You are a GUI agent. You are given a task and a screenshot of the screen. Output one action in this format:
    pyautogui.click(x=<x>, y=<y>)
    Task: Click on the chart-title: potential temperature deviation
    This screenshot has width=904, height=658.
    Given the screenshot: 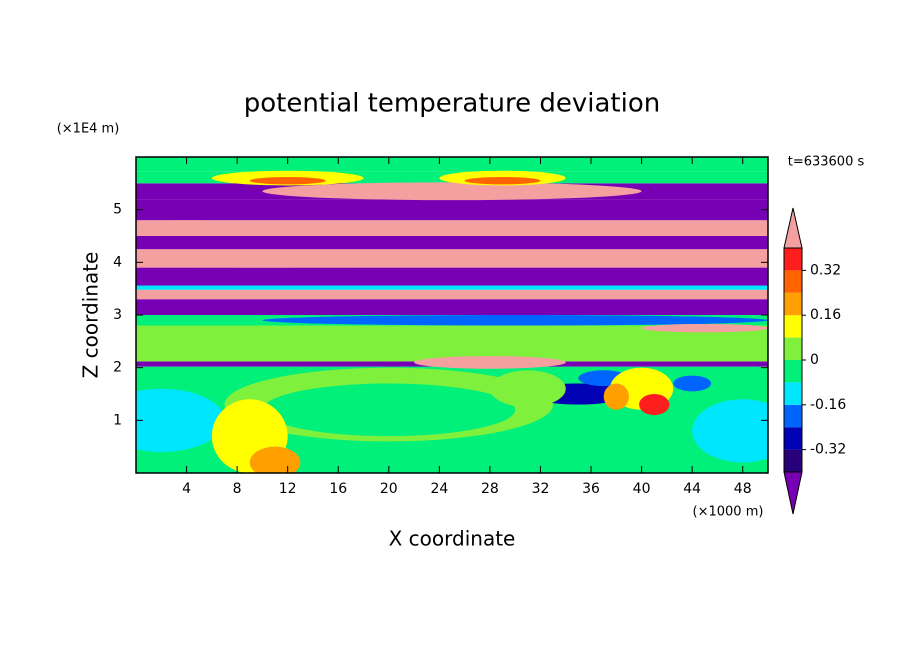 What is the action you would take?
    pyautogui.click(x=452, y=104)
    